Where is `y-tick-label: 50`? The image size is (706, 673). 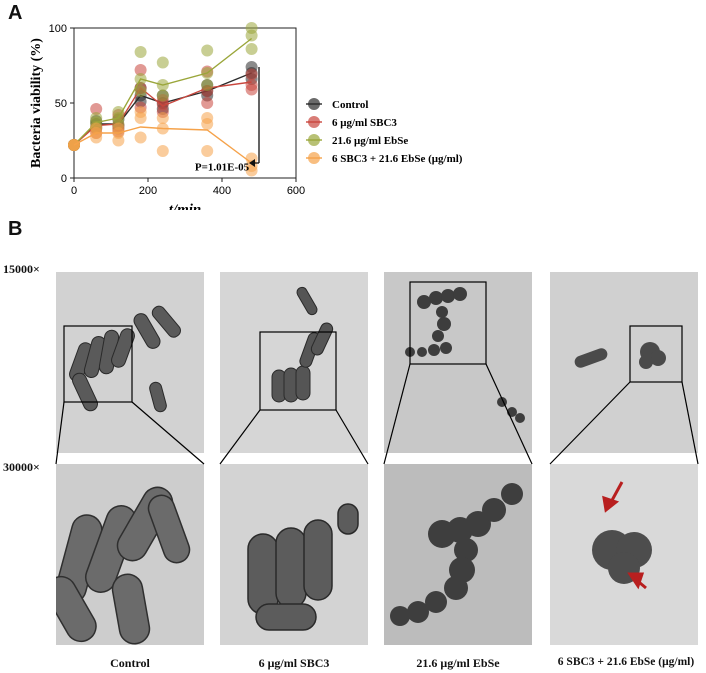
y-tick-label: 50 is located at coordinates (61, 104).